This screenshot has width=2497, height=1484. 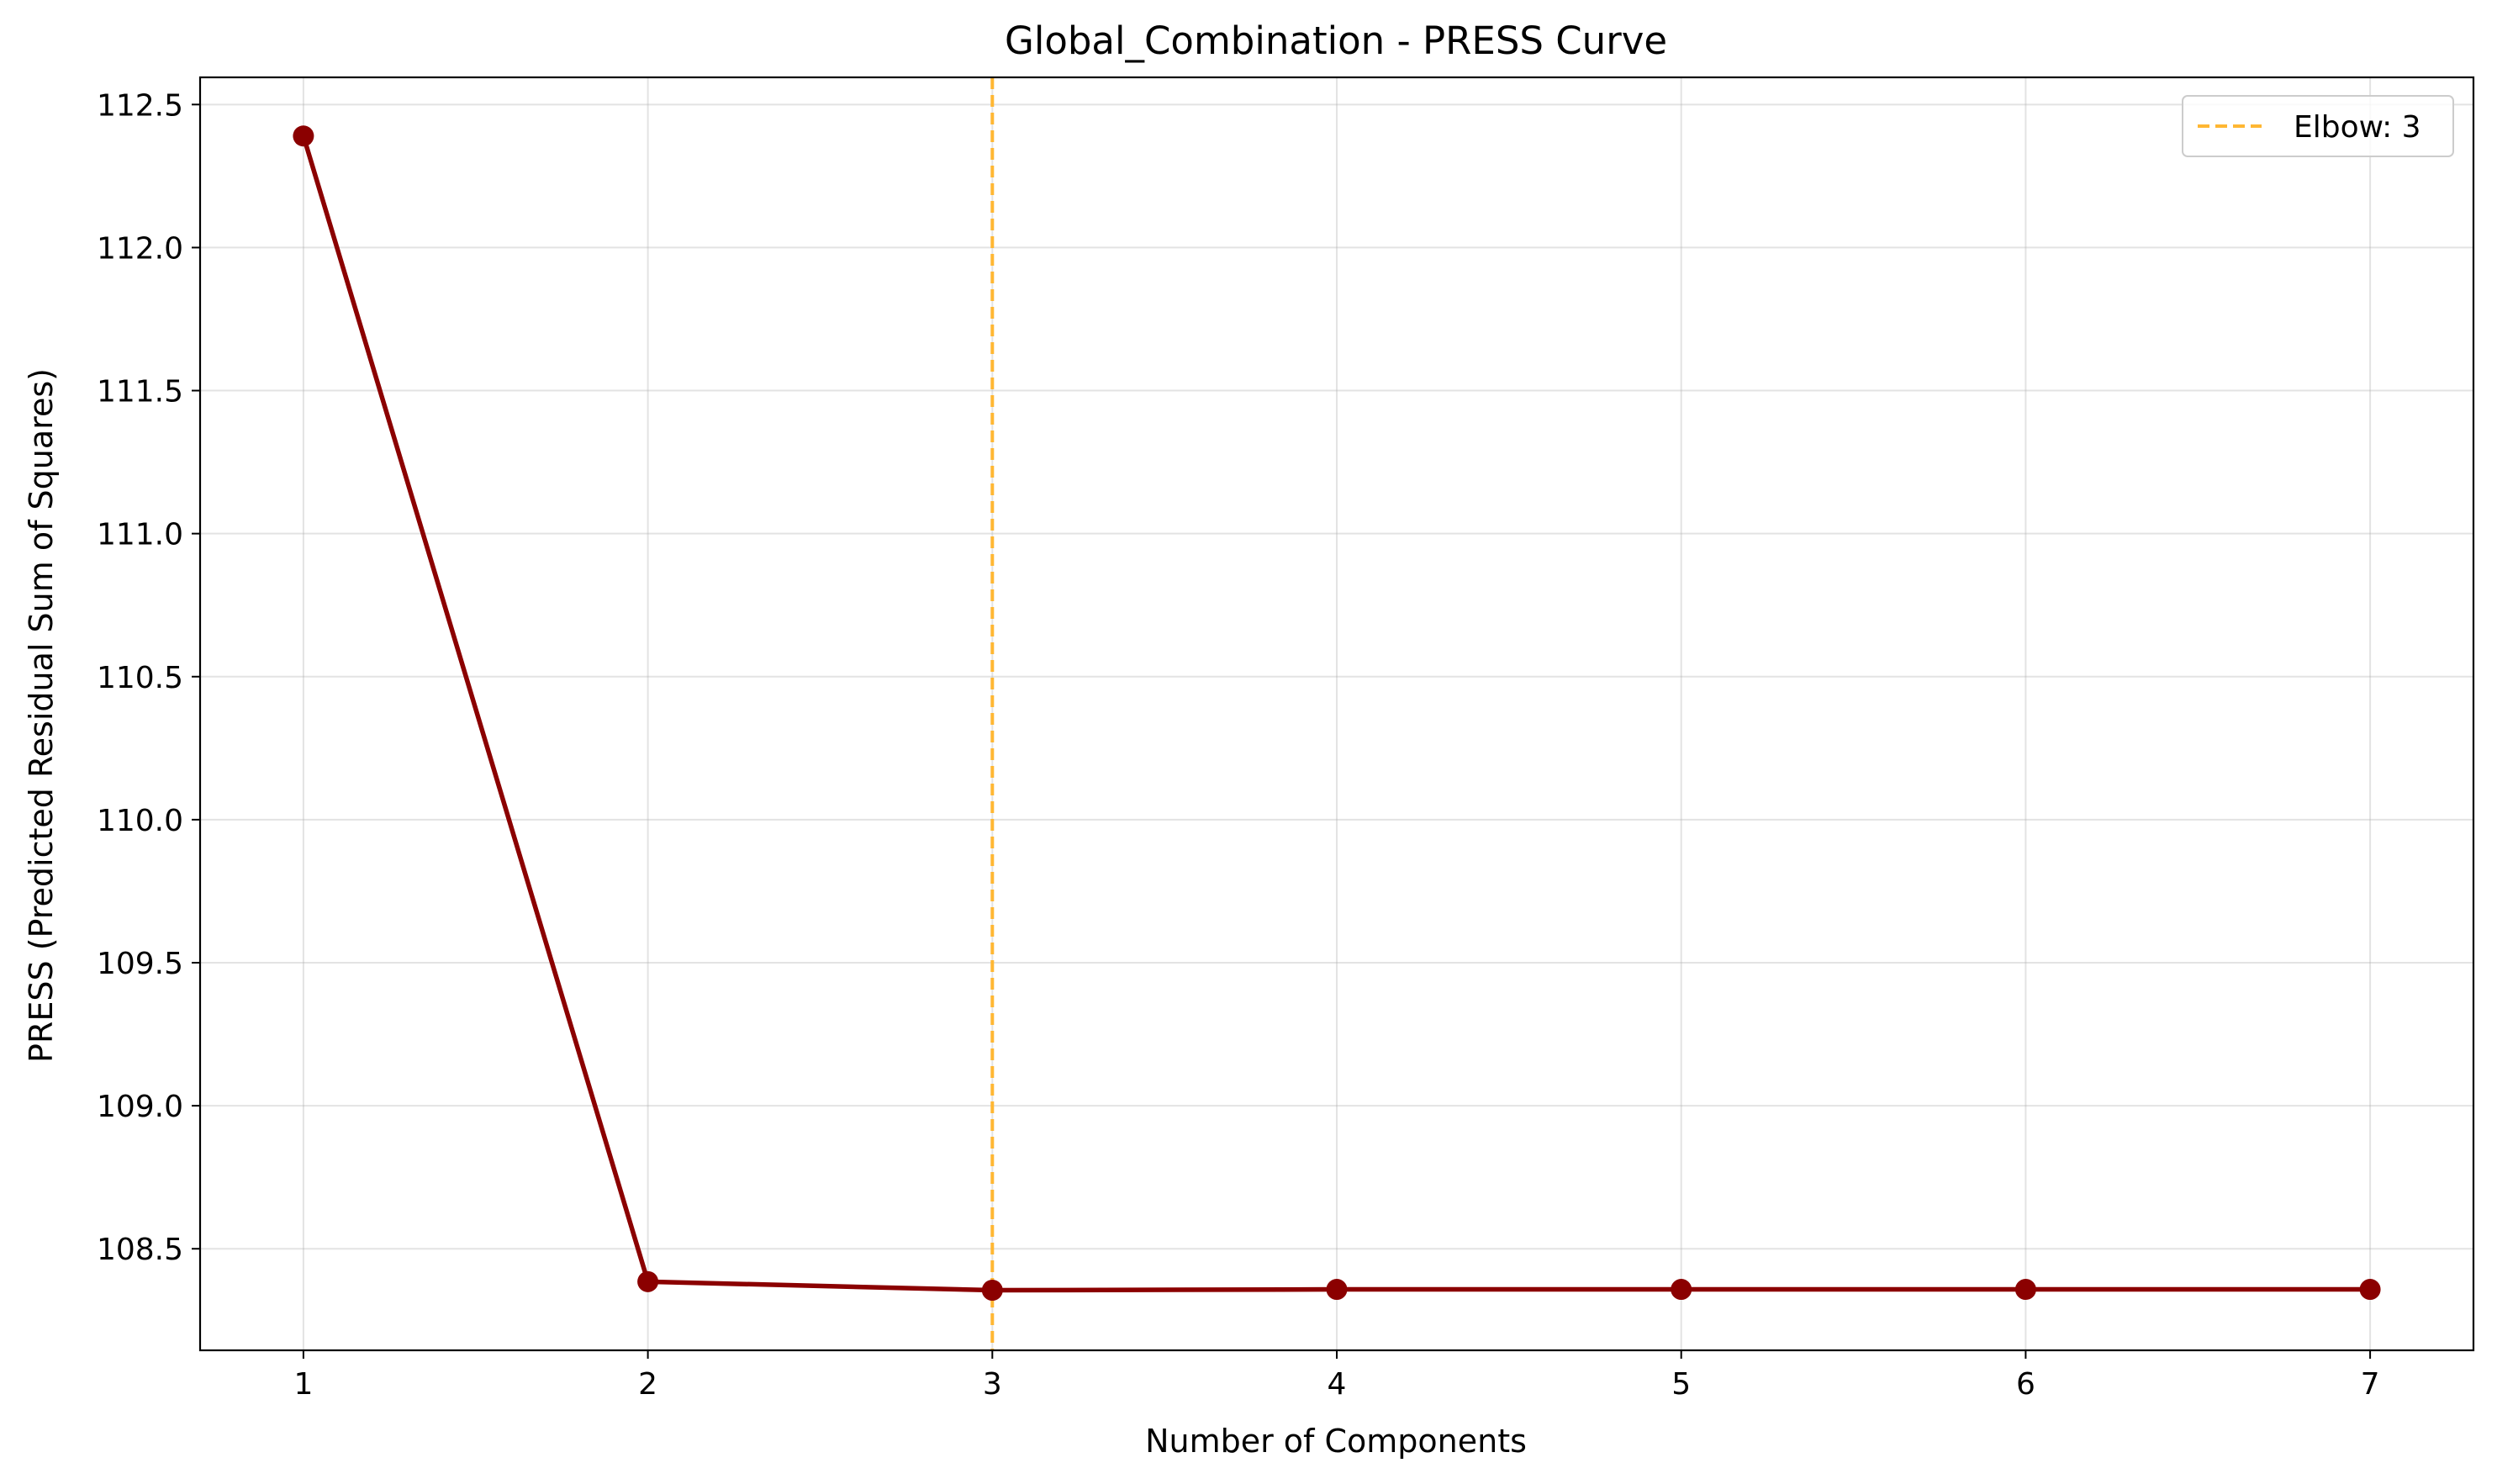 I want to click on y-tick-label: 112.5, so click(x=140, y=105).